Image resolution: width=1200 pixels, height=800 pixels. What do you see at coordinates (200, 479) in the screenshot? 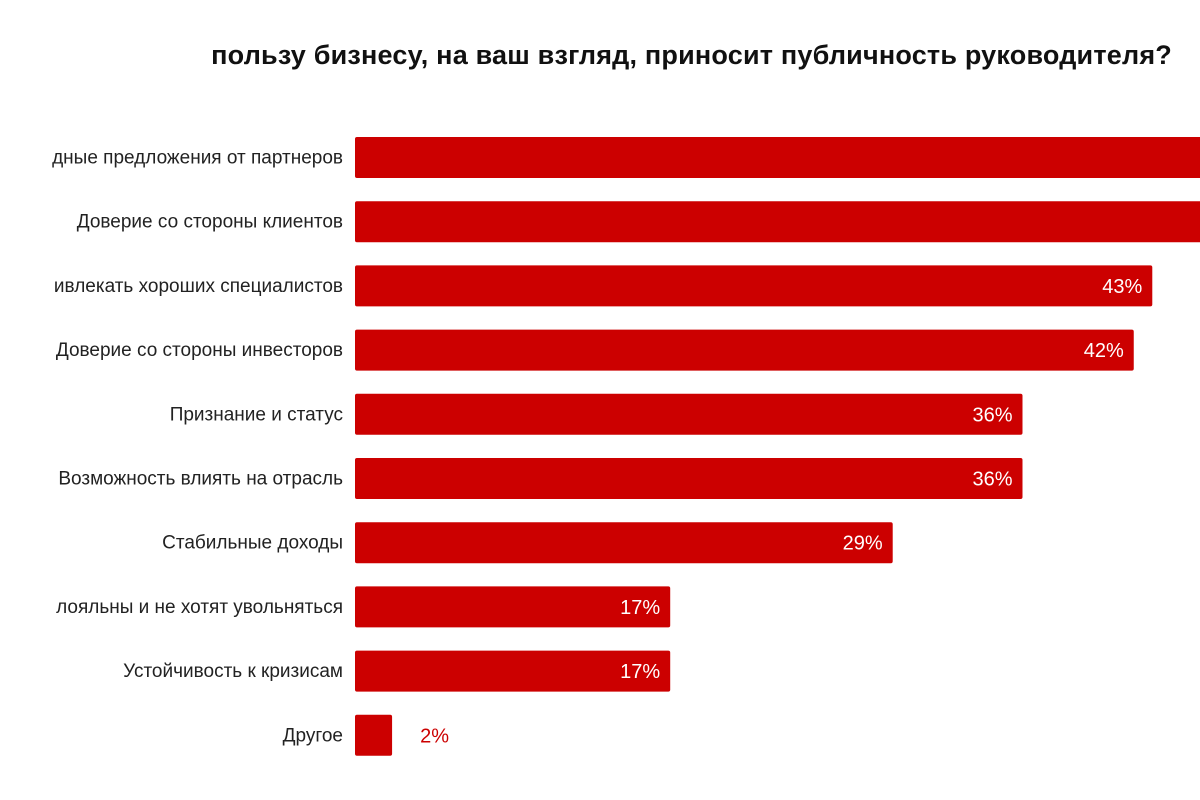
I see `category-label-5: Возможность влиять на отрасль` at bounding box center [200, 479].